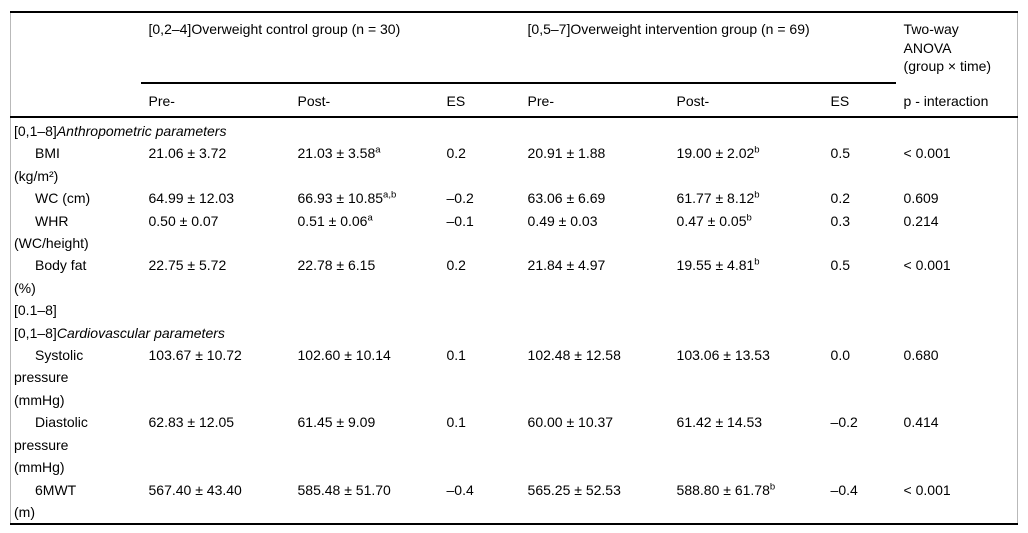 This screenshot has width=1028, height=533. What do you see at coordinates (195, 489) in the screenshot?
I see `cell-pre-control: 567.40 ± 43.40` at bounding box center [195, 489].